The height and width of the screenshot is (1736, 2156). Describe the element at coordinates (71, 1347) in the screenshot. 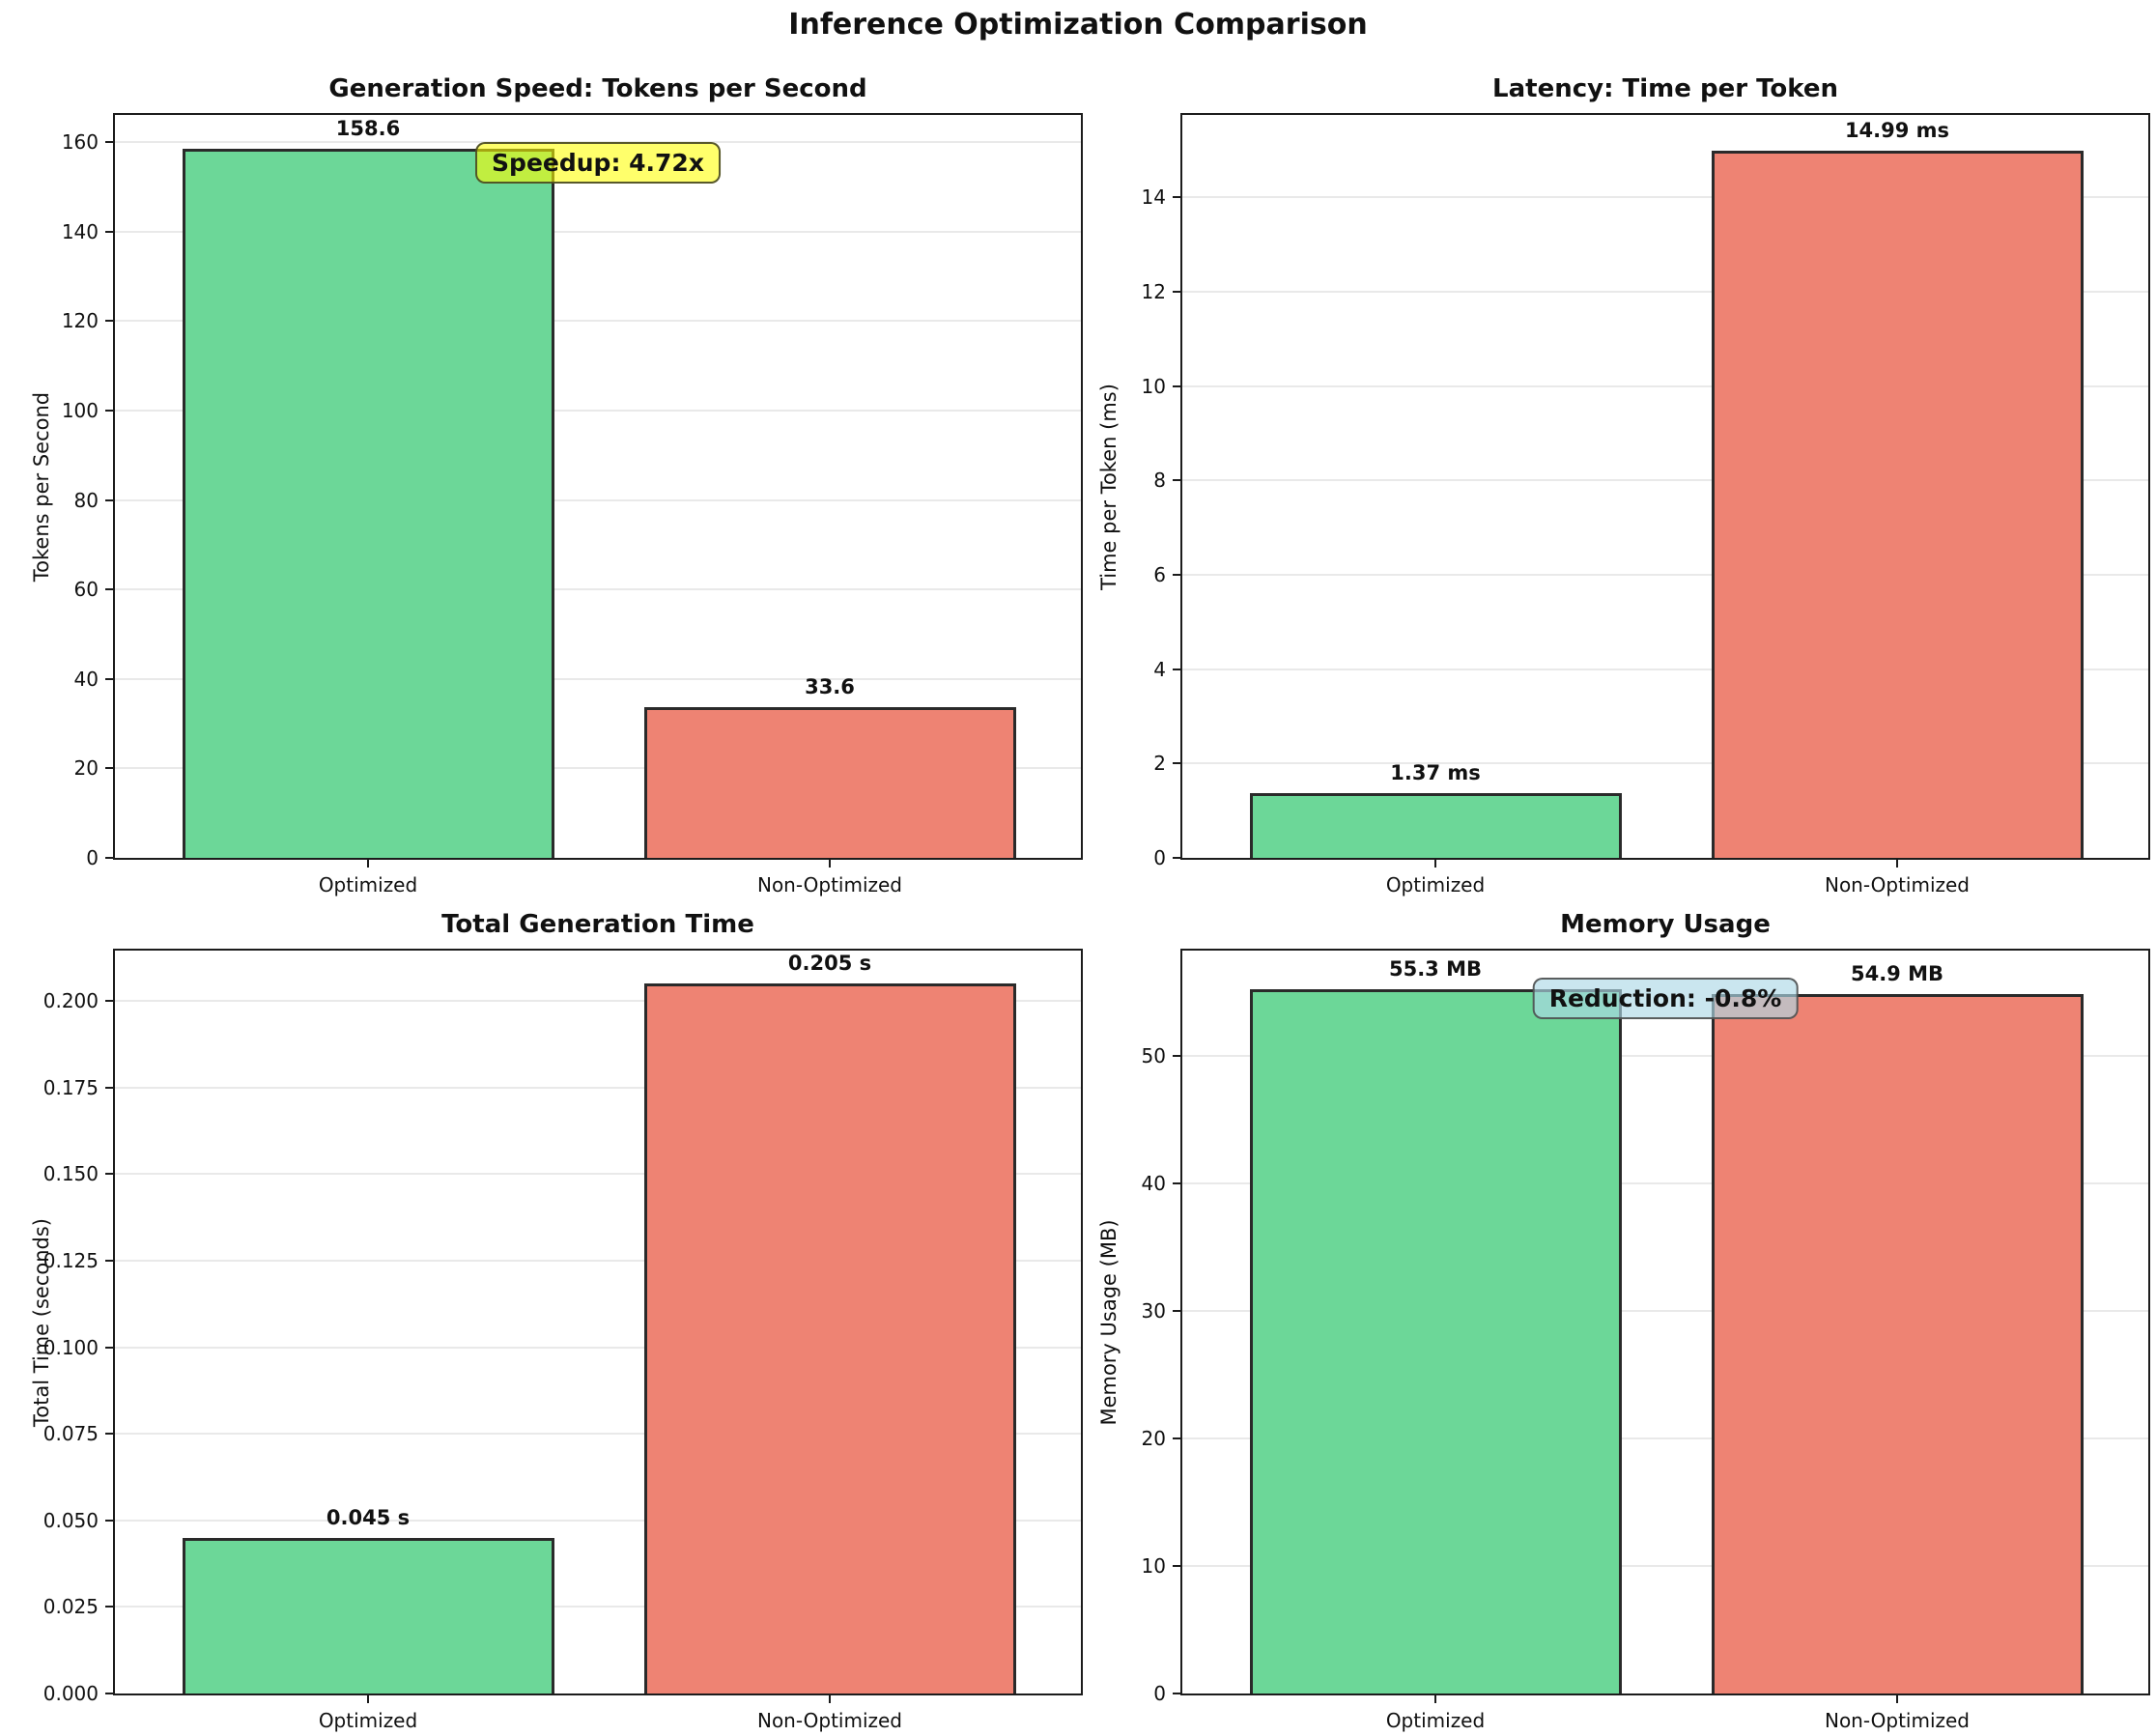

I see `y-tick-label: 0.100` at that location.